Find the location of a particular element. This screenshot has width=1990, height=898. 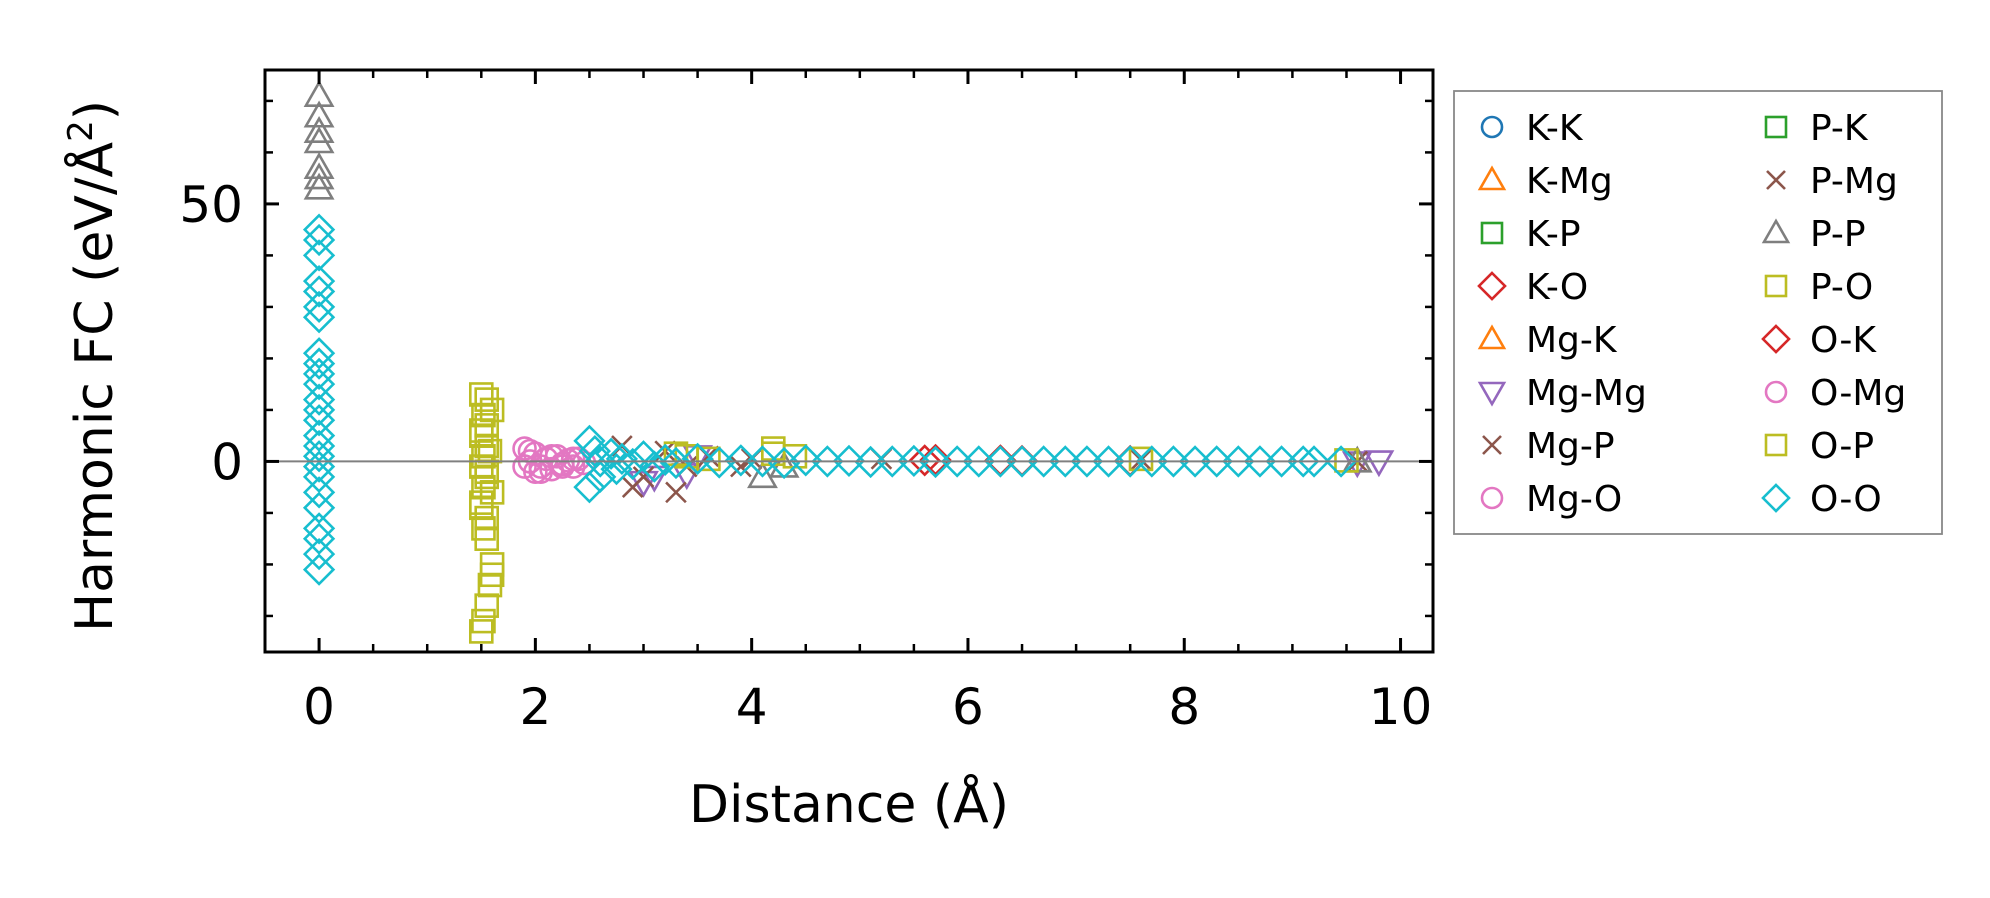

legend-box is located at coordinates (1698, 312).